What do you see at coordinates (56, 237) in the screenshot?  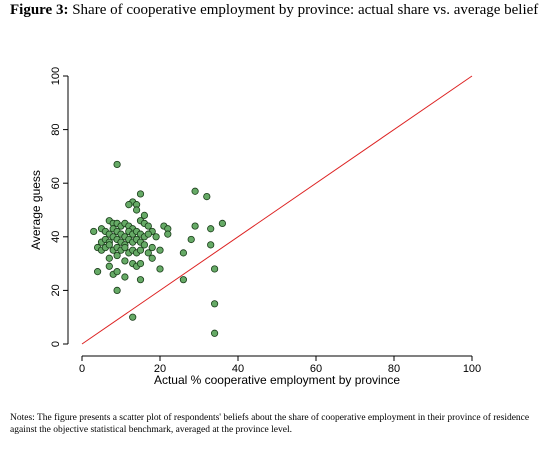 I see `y-tick-label: 40` at bounding box center [56, 237].